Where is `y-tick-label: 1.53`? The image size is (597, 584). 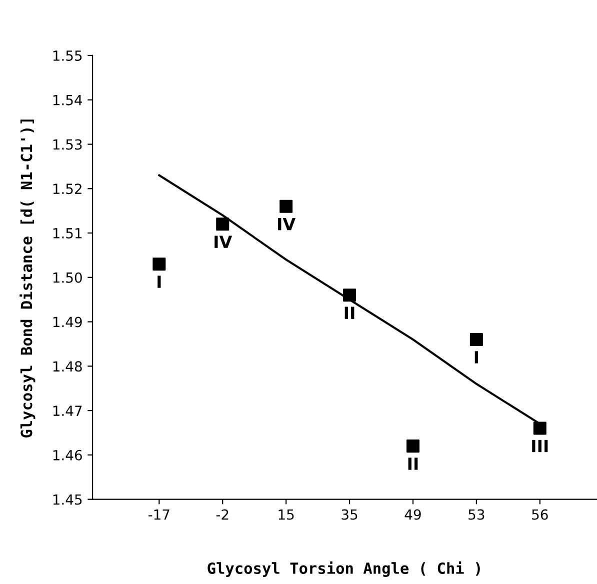
y-tick-label: 1.53 is located at coordinates (67, 144).